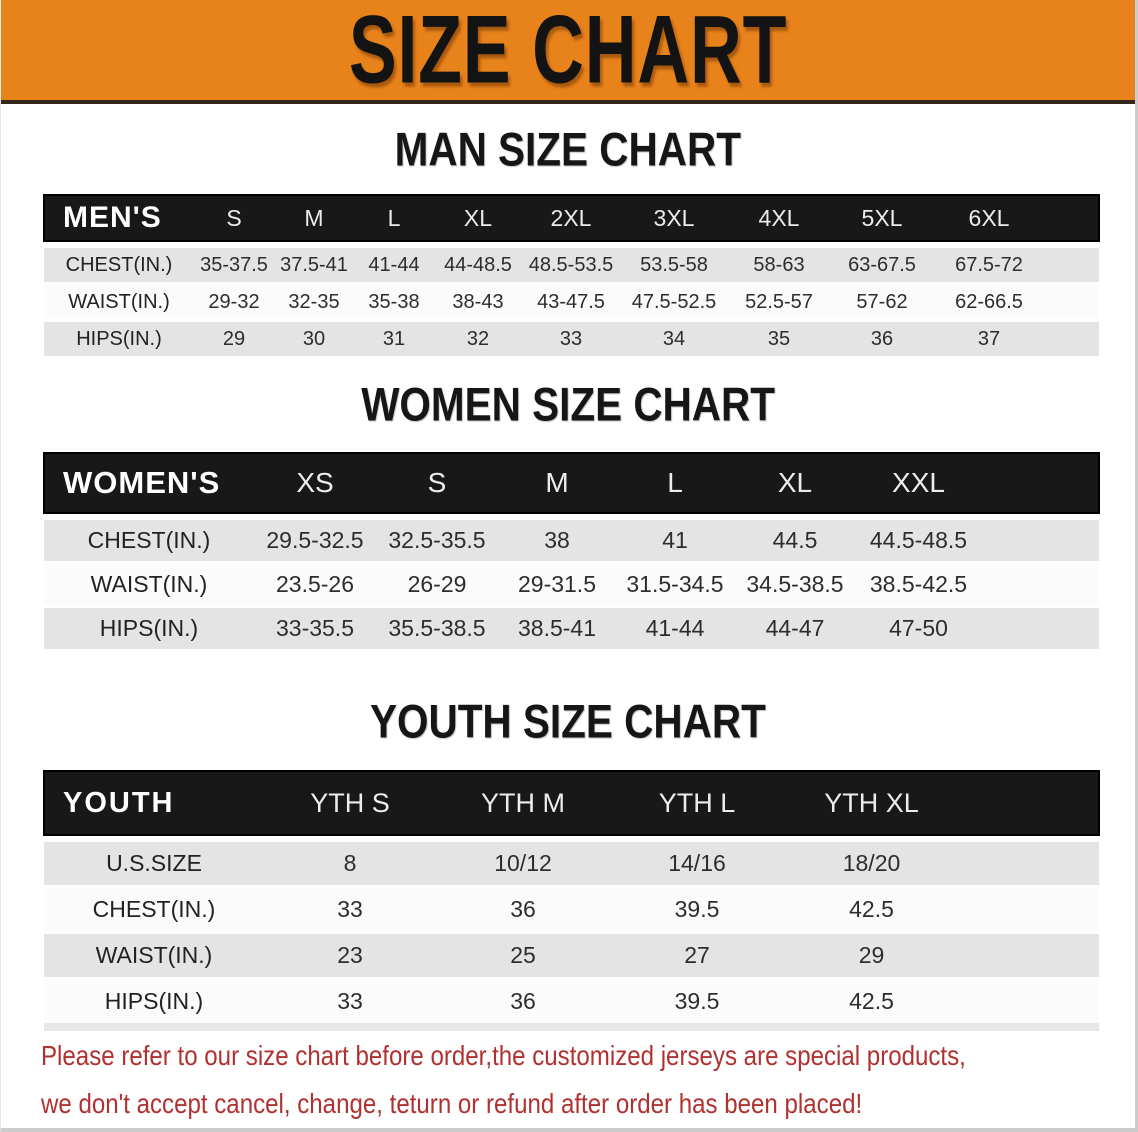 This screenshot has width=1138, height=1132. Describe the element at coordinates (697, 1003) in the screenshot. I see `size-value-cell: 39.5` at that location.